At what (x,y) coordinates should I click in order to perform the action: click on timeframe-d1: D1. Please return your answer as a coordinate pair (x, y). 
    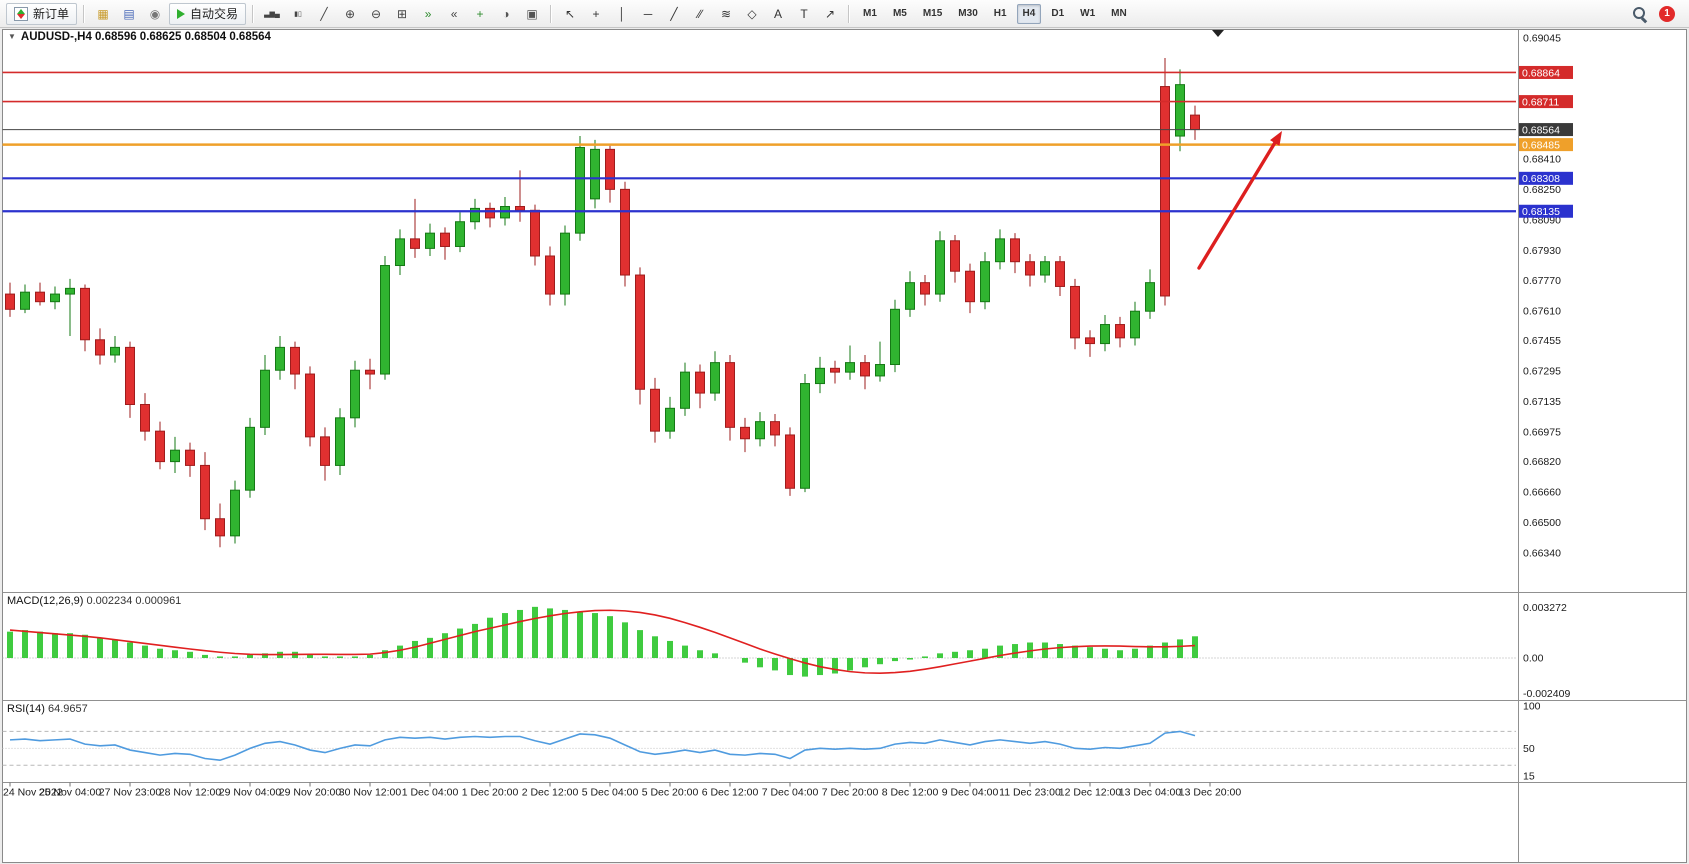
    Looking at the image, I should click on (1058, 13).